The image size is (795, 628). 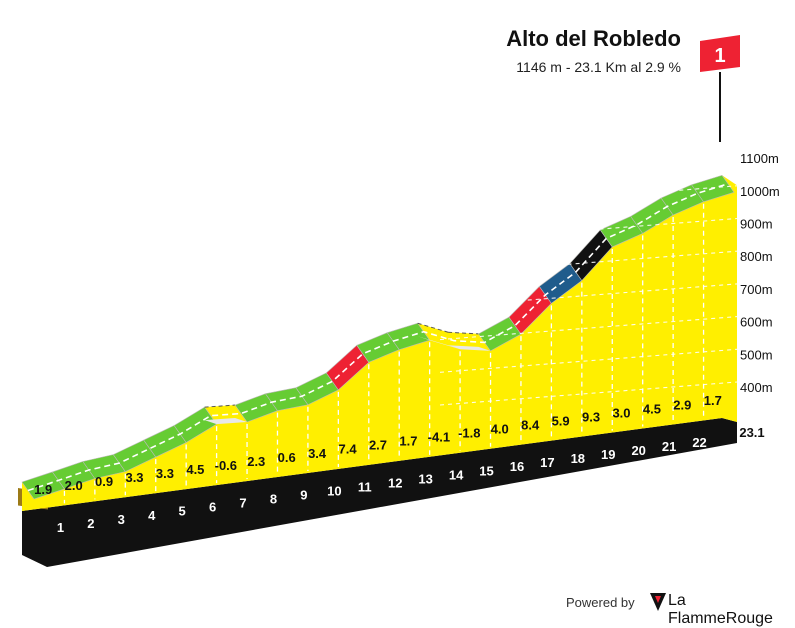 What do you see at coordinates (439, 437) in the screenshot?
I see `gradient-label: -4.1` at bounding box center [439, 437].